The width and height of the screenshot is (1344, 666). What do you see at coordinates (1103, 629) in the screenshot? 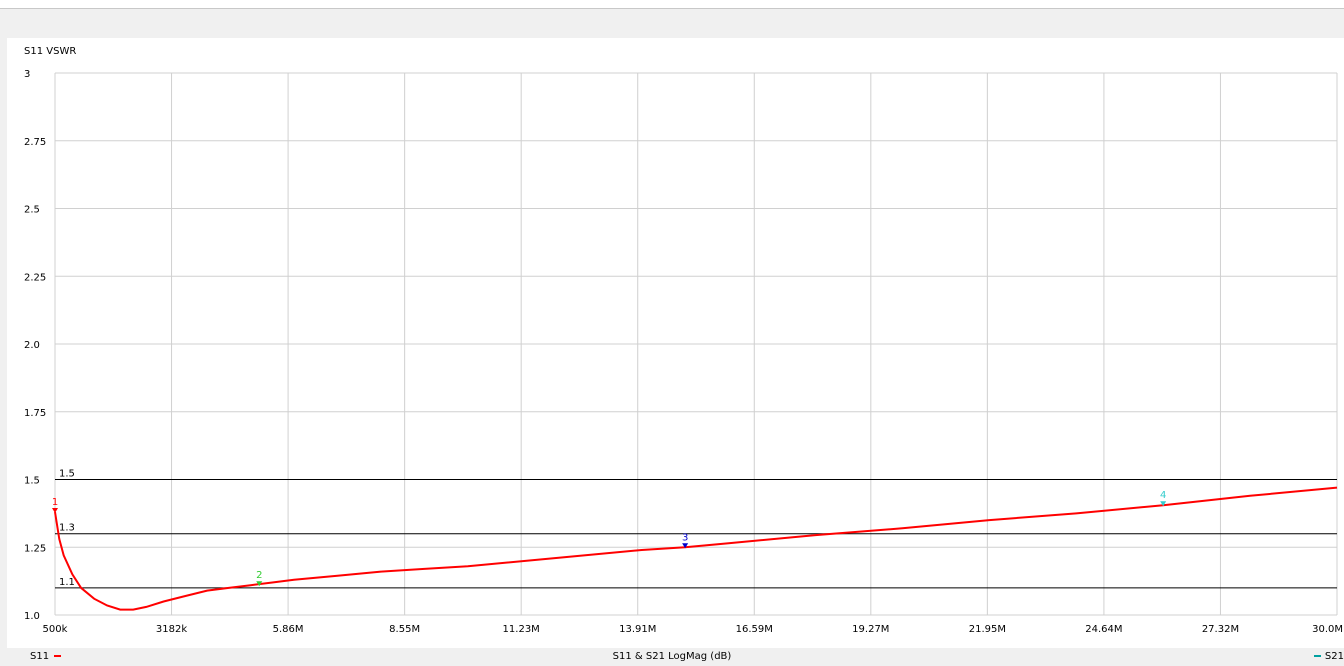
I see `x-tick-label: 24.64M` at bounding box center [1103, 629].